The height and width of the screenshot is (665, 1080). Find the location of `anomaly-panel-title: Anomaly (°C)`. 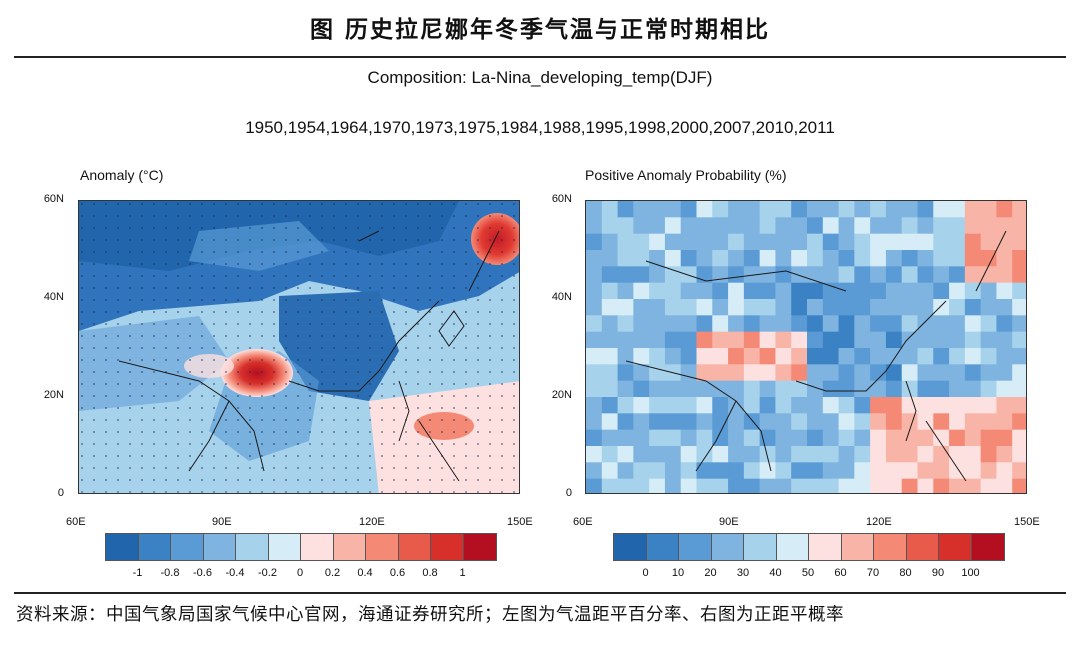

anomaly-panel-title: Anomaly (°C) is located at coordinates (122, 175).